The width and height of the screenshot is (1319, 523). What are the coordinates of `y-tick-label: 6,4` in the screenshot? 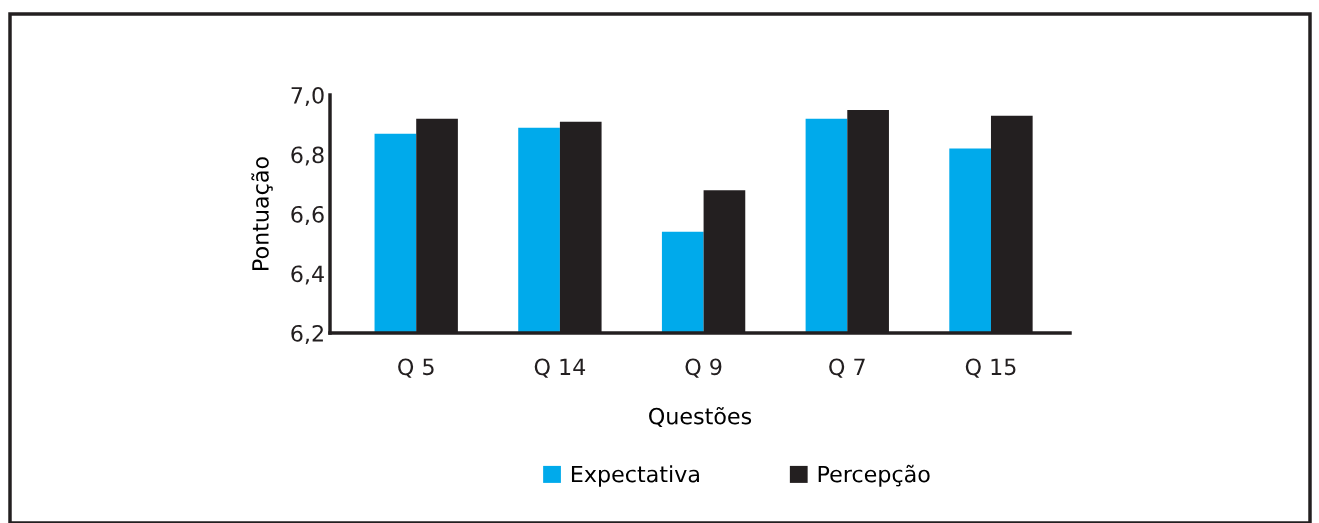 It's located at (307, 275).